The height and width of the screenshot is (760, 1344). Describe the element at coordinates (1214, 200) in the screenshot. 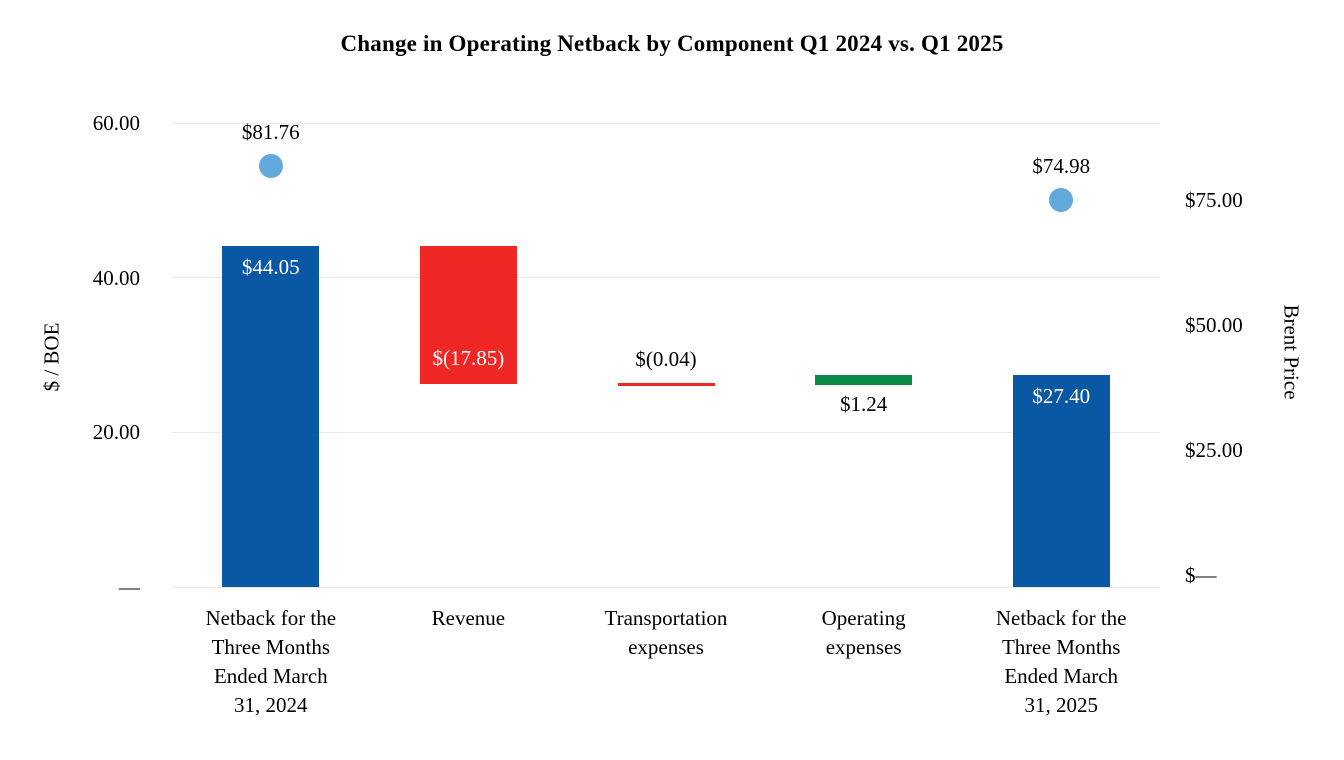

I see `right-axis-tick-75: $75.00` at that location.